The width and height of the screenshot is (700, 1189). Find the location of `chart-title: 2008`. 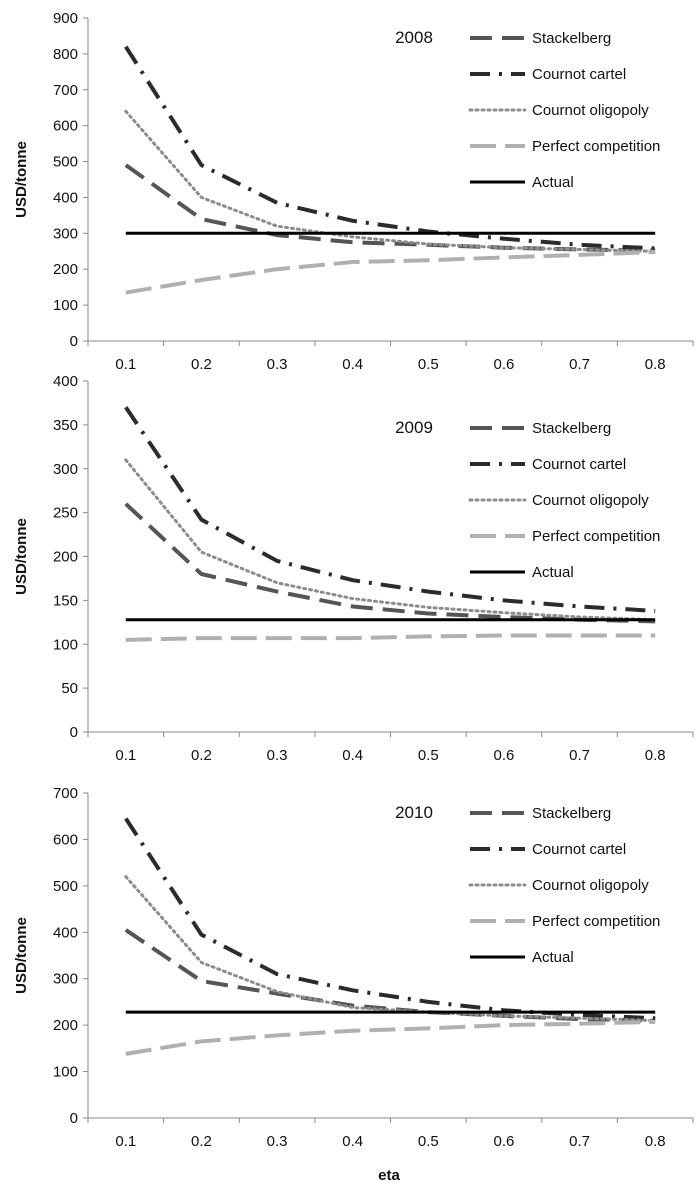

chart-title: 2008 is located at coordinates (414, 37).